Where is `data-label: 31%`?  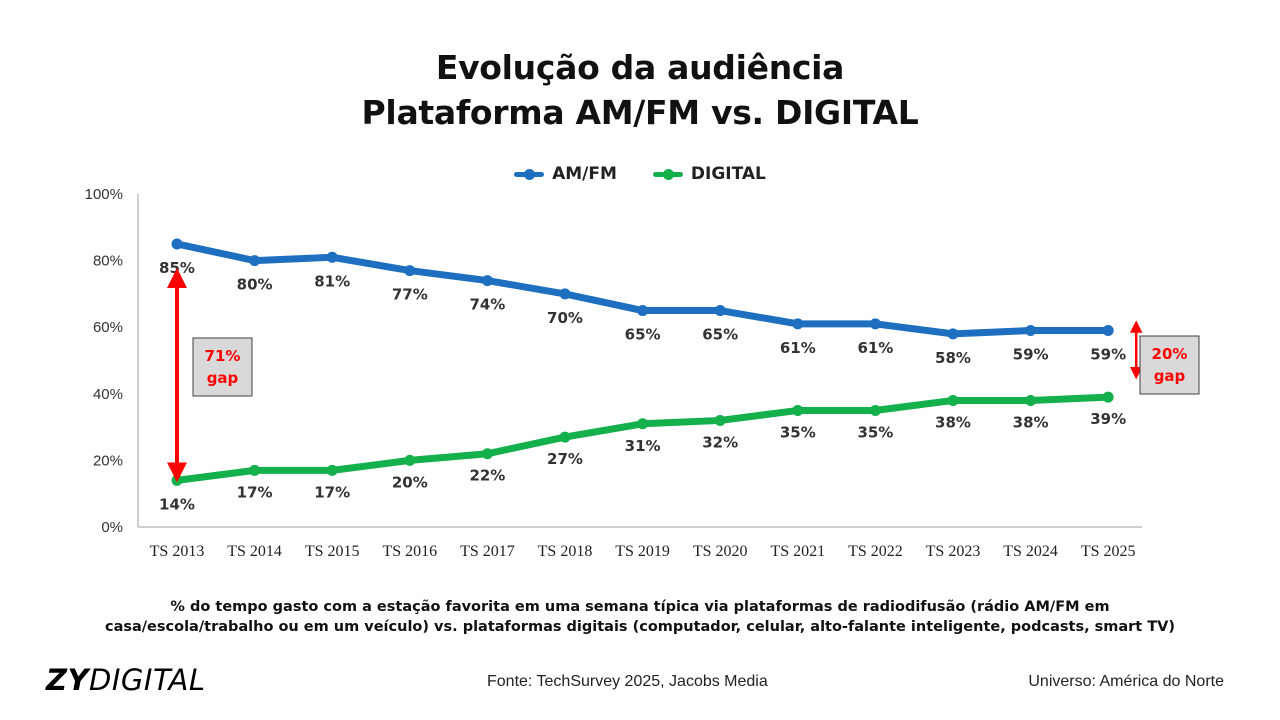 data-label: 31% is located at coordinates (643, 446).